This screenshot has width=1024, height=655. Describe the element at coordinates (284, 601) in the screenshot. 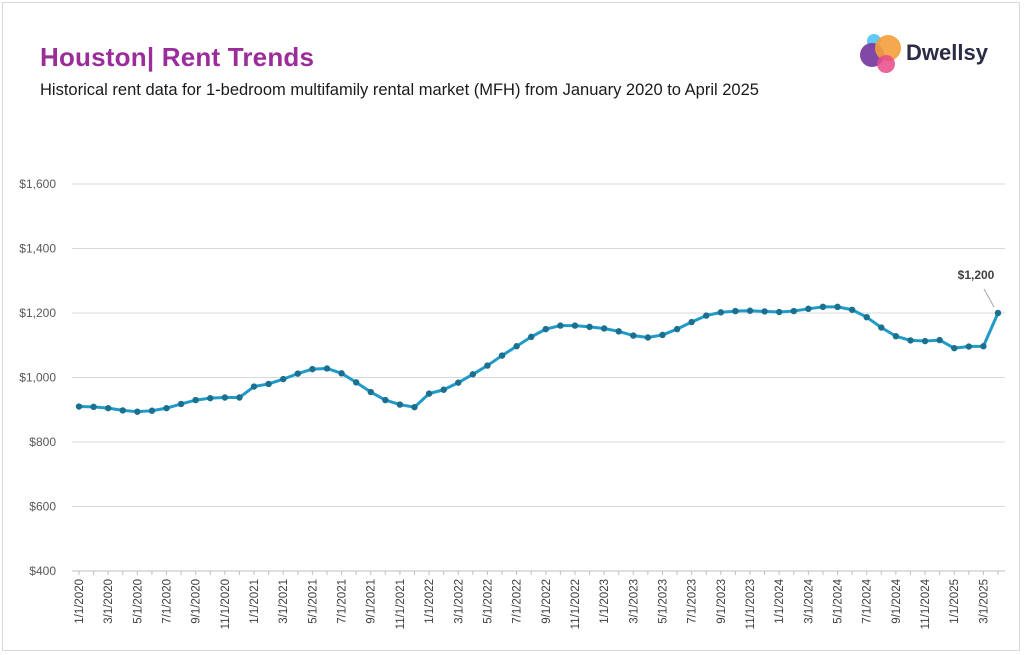

I see `x-tick-label: 3/1/2021` at that location.